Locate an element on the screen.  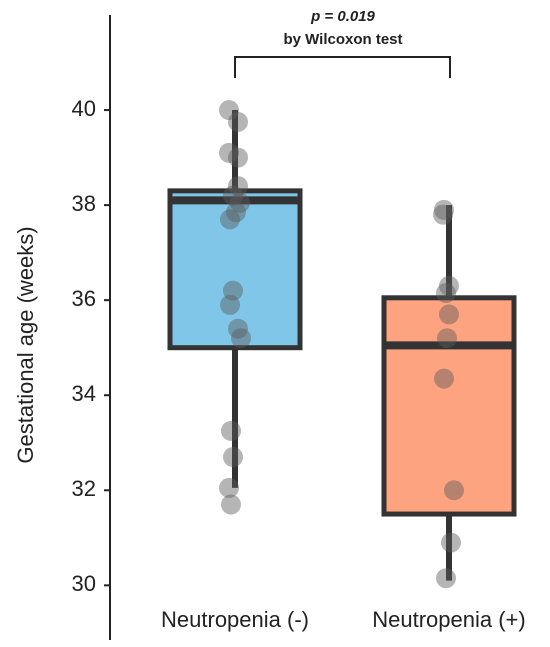
x-tick-label: Neutropenia (-) is located at coordinates (235, 619).